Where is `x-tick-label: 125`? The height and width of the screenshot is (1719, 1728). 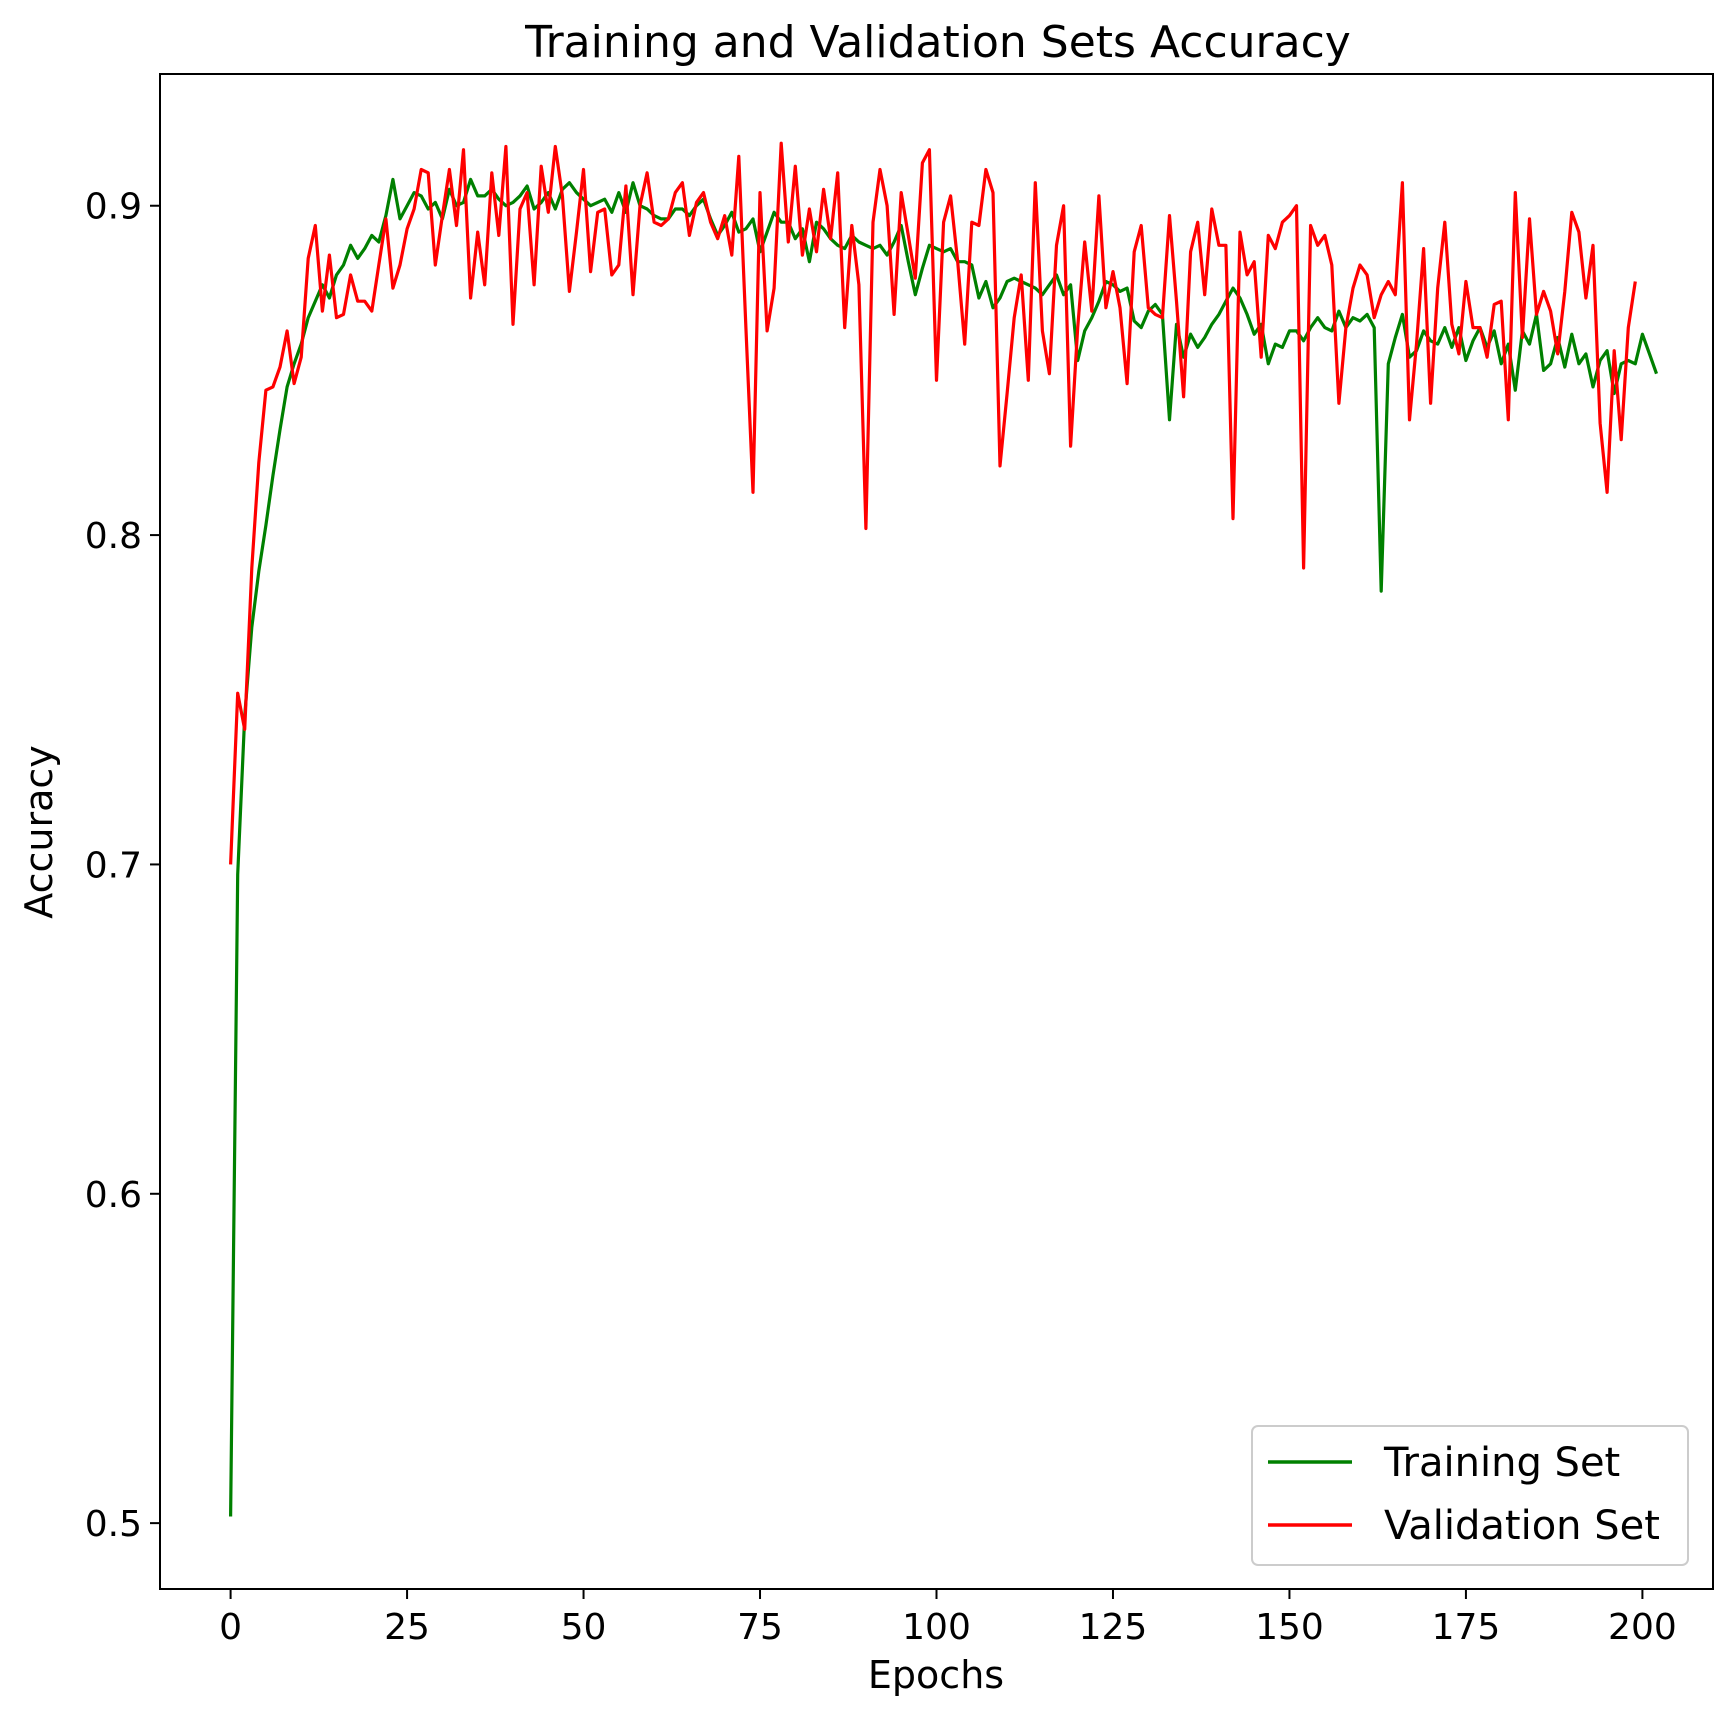
x-tick-label: 125 is located at coordinates (1113, 1627).